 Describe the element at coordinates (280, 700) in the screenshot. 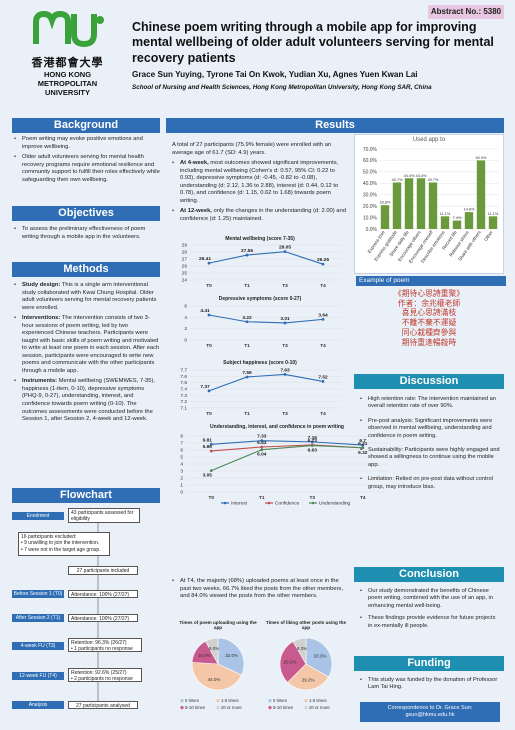

I see `legend-label: 0 times` at that location.